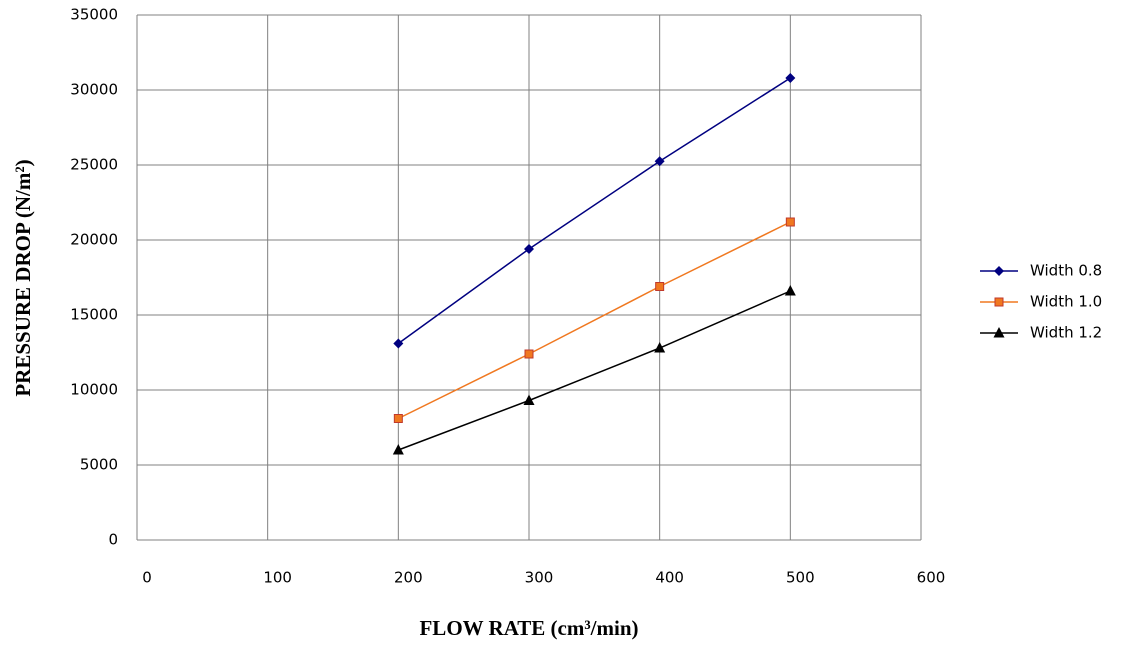 The image size is (1138, 645). What do you see at coordinates (1066, 333) in the screenshot?
I see `legend-label: Width 1.2` at bounding box center [1066, 333].